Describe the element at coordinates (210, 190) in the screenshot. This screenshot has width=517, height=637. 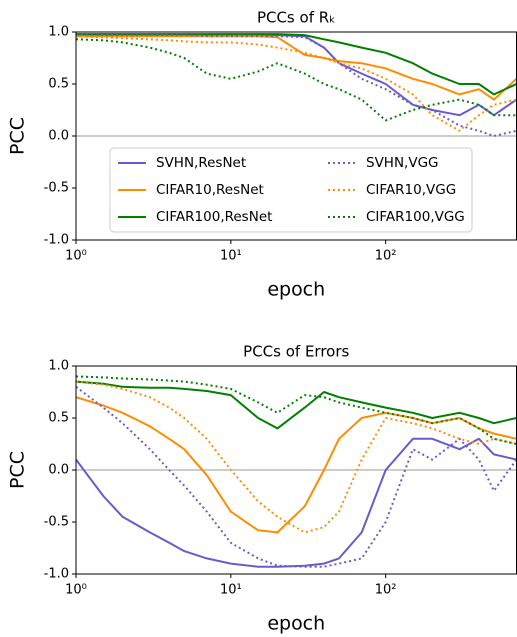
I see `legend-label: CIFAR10,ResNet` at that location.